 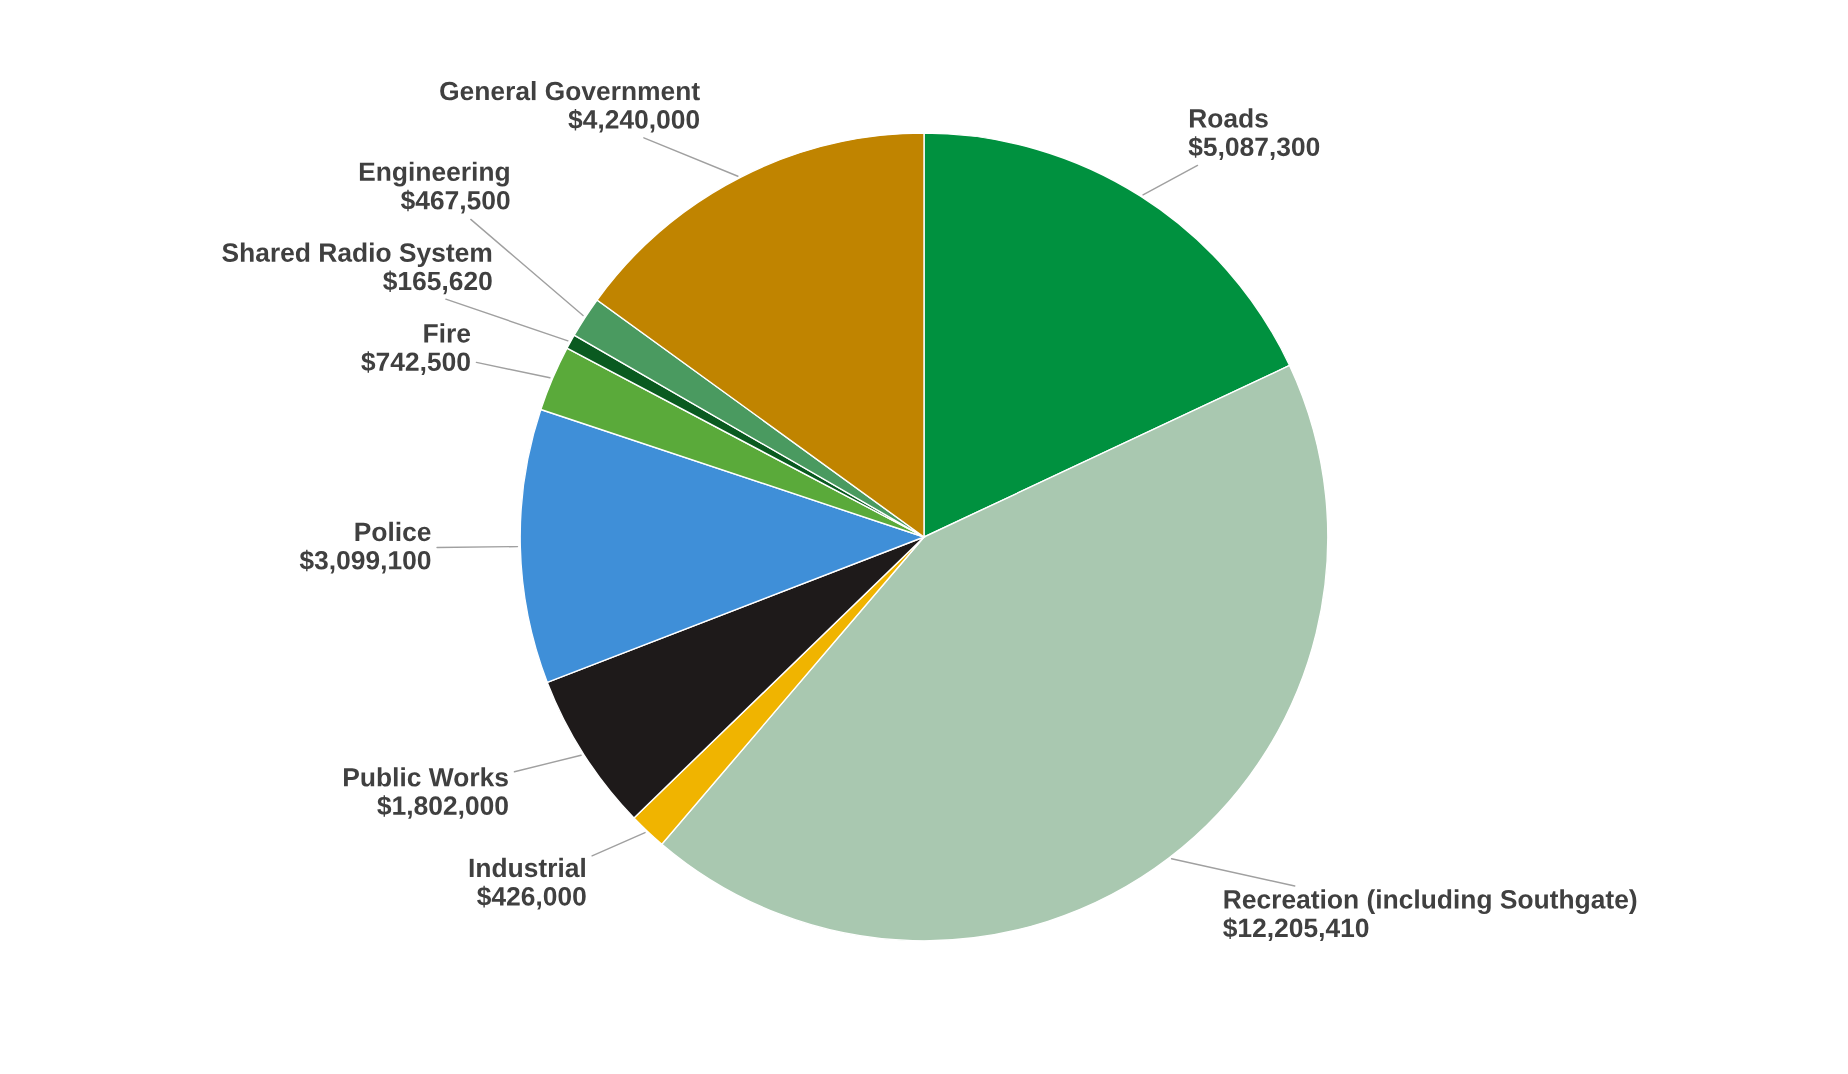 I want to click on data-label: $5,087,300, so click(x=1254, y=148).